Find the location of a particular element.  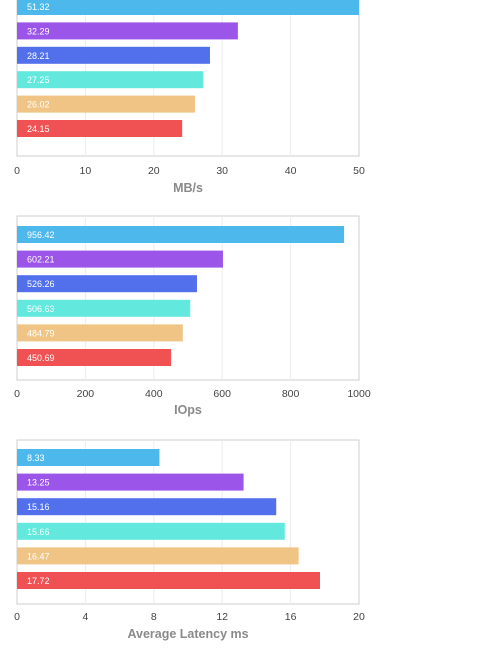

data-label: 17.72 is located at coordinates (38, 581).